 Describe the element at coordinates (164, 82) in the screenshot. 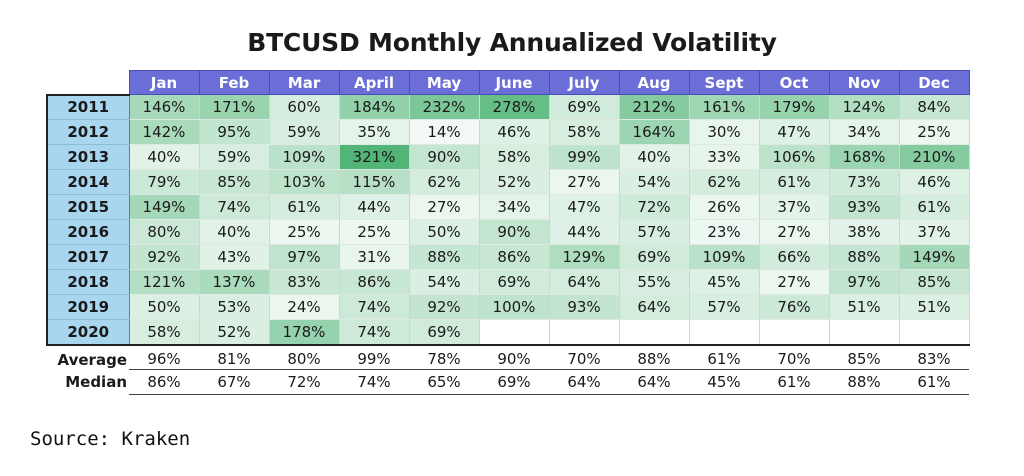

I see `month-header-jan: Jan` at that location.